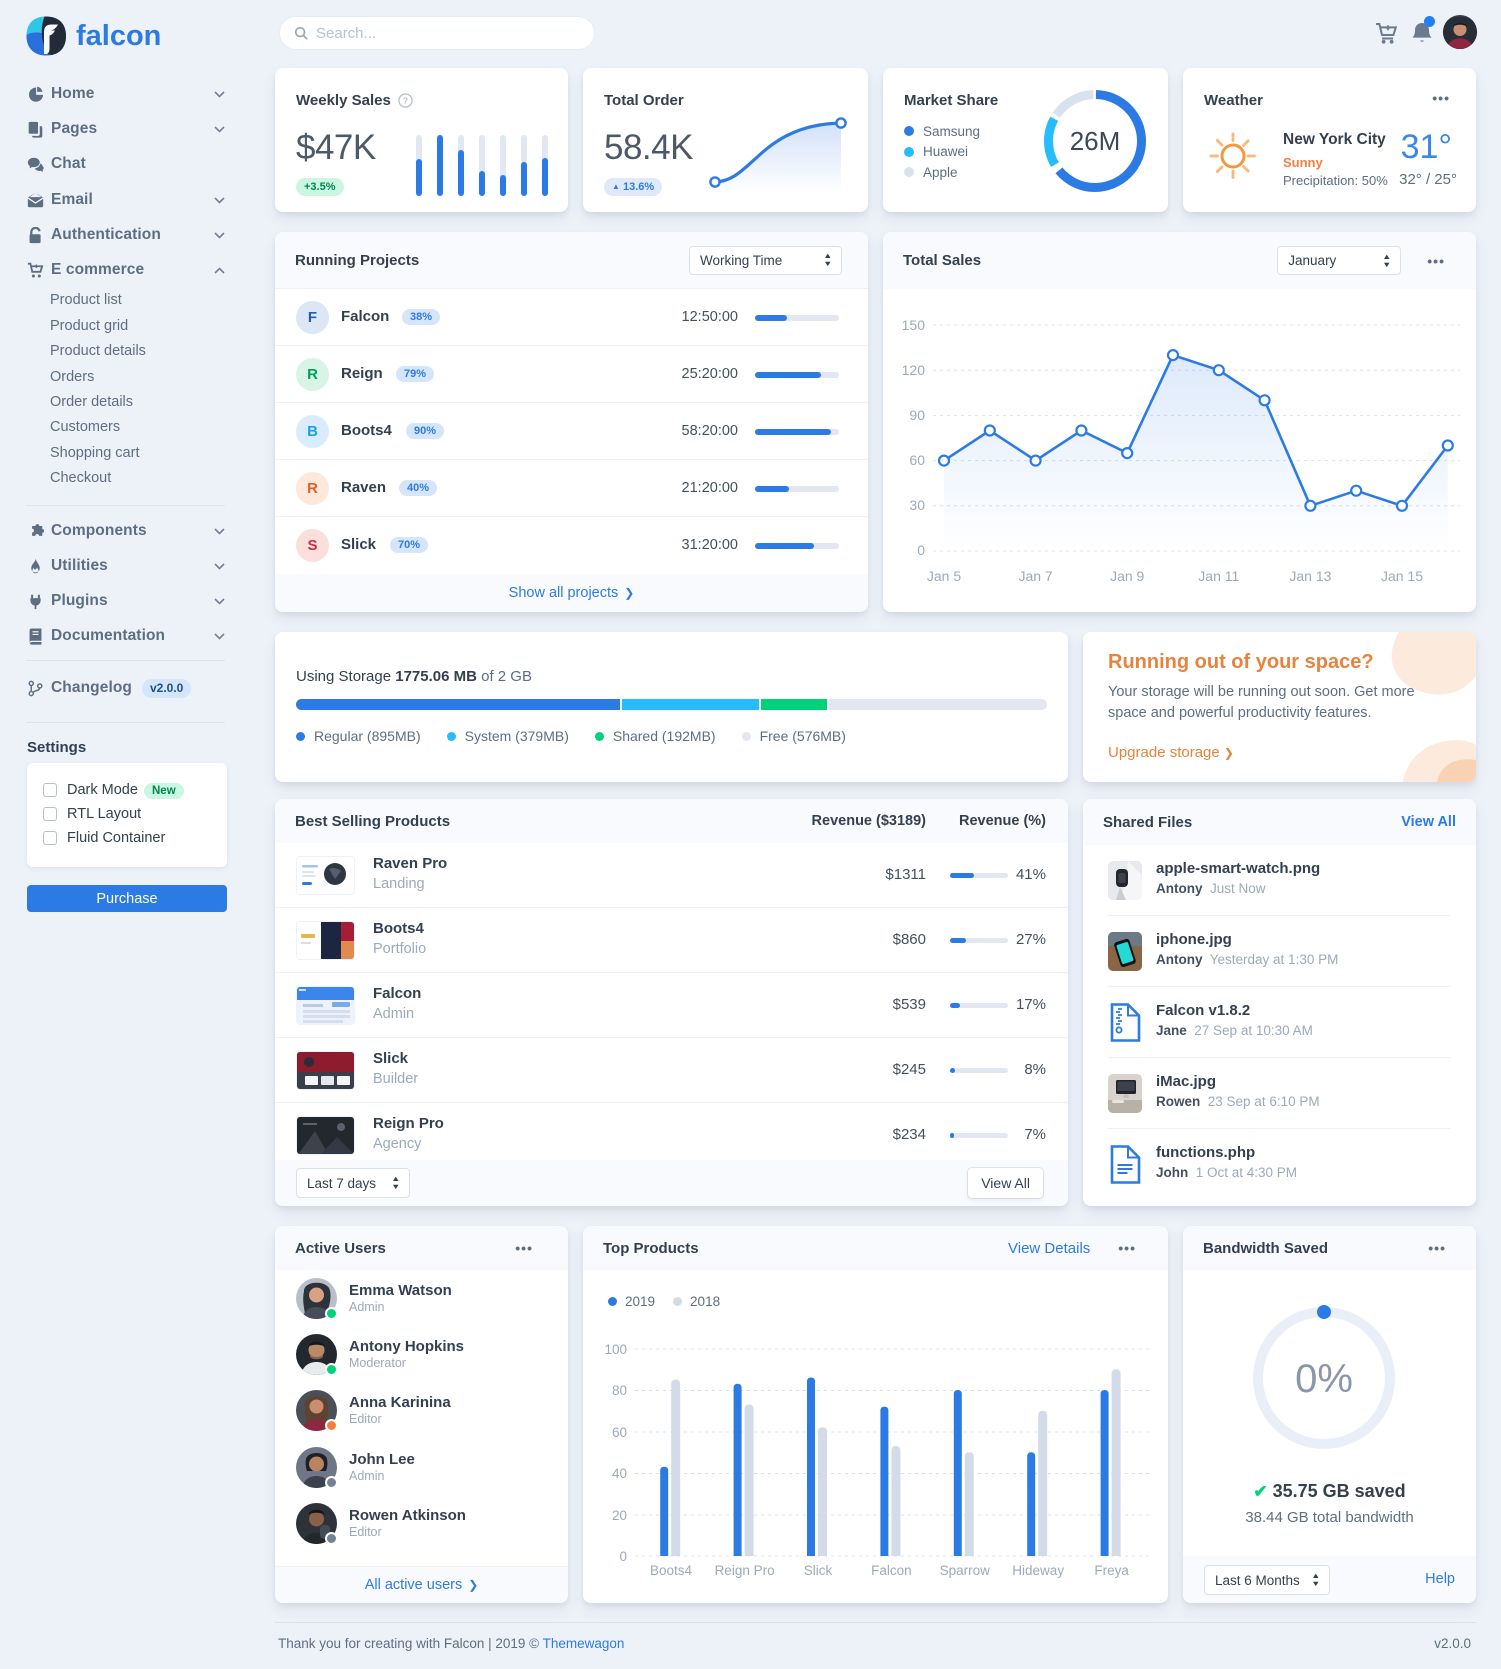  I want to click on svg-text: Jan 7, so click(1035, 576).